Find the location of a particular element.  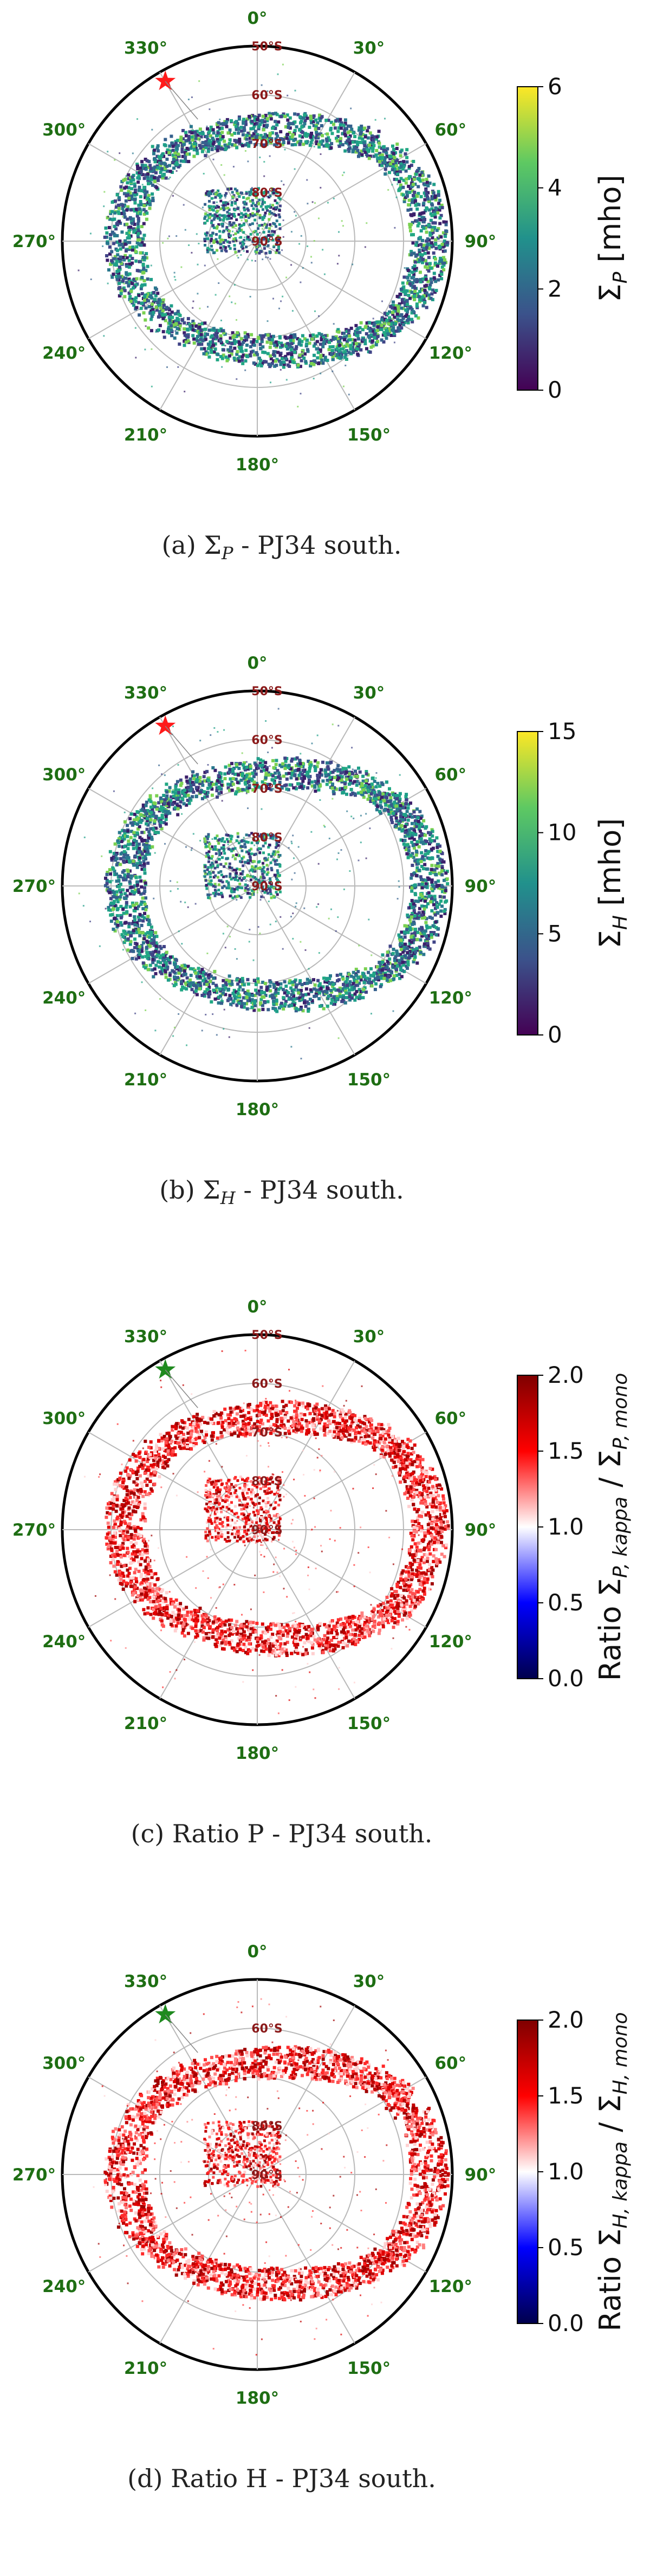

colorbar-label: Ratio ΣP, kappa / ΣP, mono is located at coordinates (612, 1527).